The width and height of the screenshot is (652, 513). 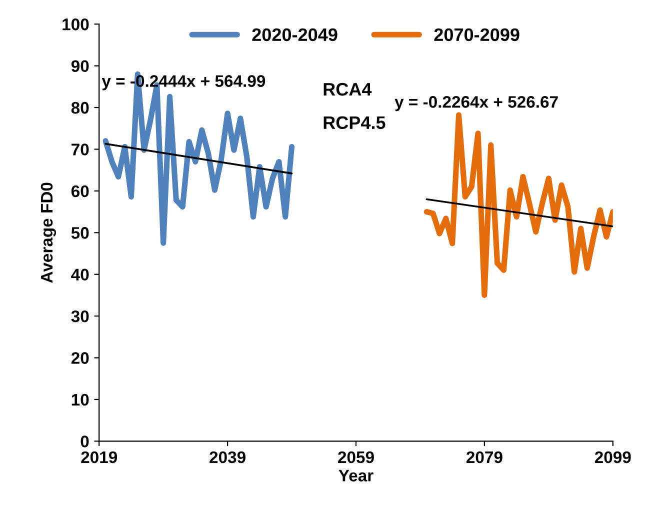 What do you see at coordinates (80, 316) in the screenshot?
I see `y-tick-label: 30` at bounding box center [80, 316].